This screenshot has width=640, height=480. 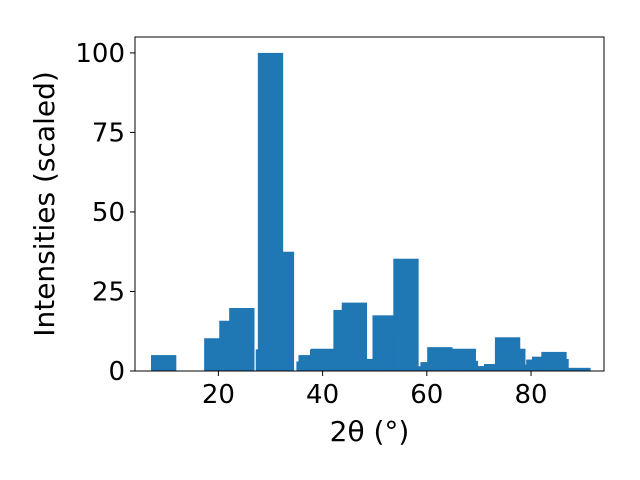 What do you see at coordinates (44, 204) in the screenshot?
I see `y-axis-label: Intensities (scaled)` at bounding box center [44, 204].